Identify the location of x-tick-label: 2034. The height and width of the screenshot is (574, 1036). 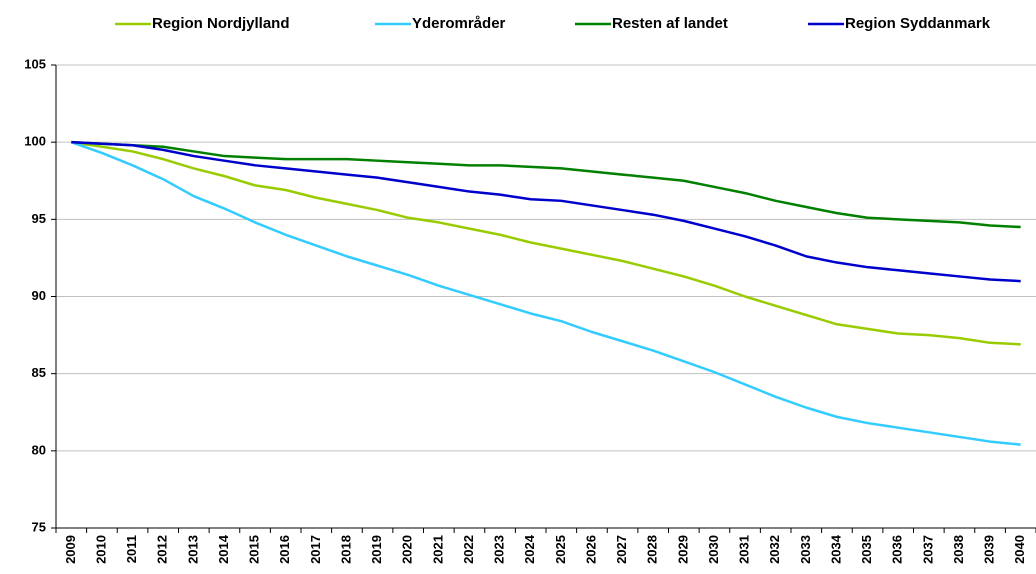
(835, 549).